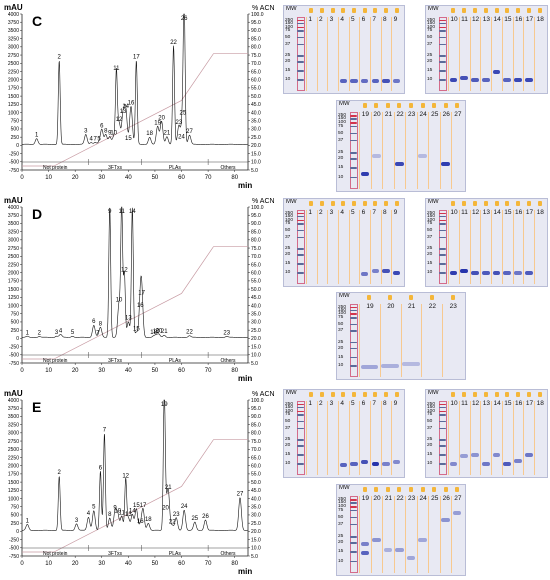  Describe the element at coordinates (377, 114) in the screenshot. I see `lane-label: 20` at that location.